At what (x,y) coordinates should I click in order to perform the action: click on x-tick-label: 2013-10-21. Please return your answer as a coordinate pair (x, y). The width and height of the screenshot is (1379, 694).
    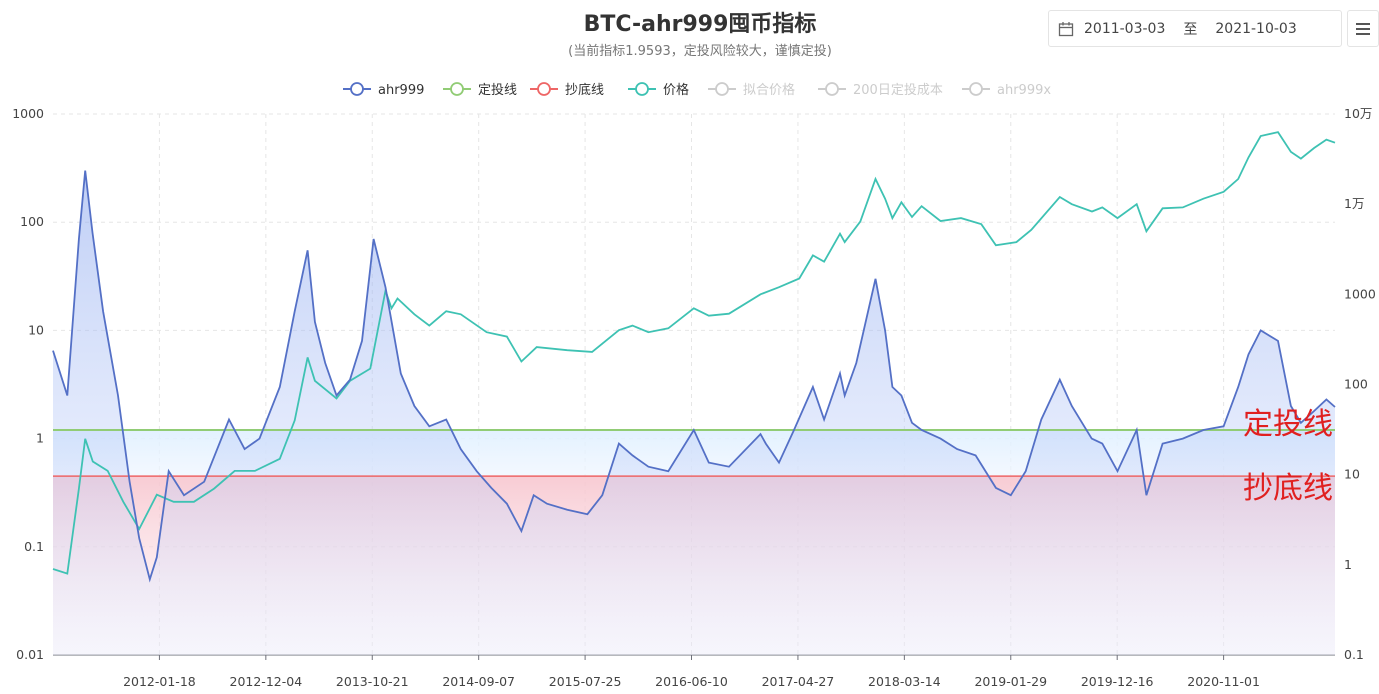
    Looking at the image, I should click on (372, 681).